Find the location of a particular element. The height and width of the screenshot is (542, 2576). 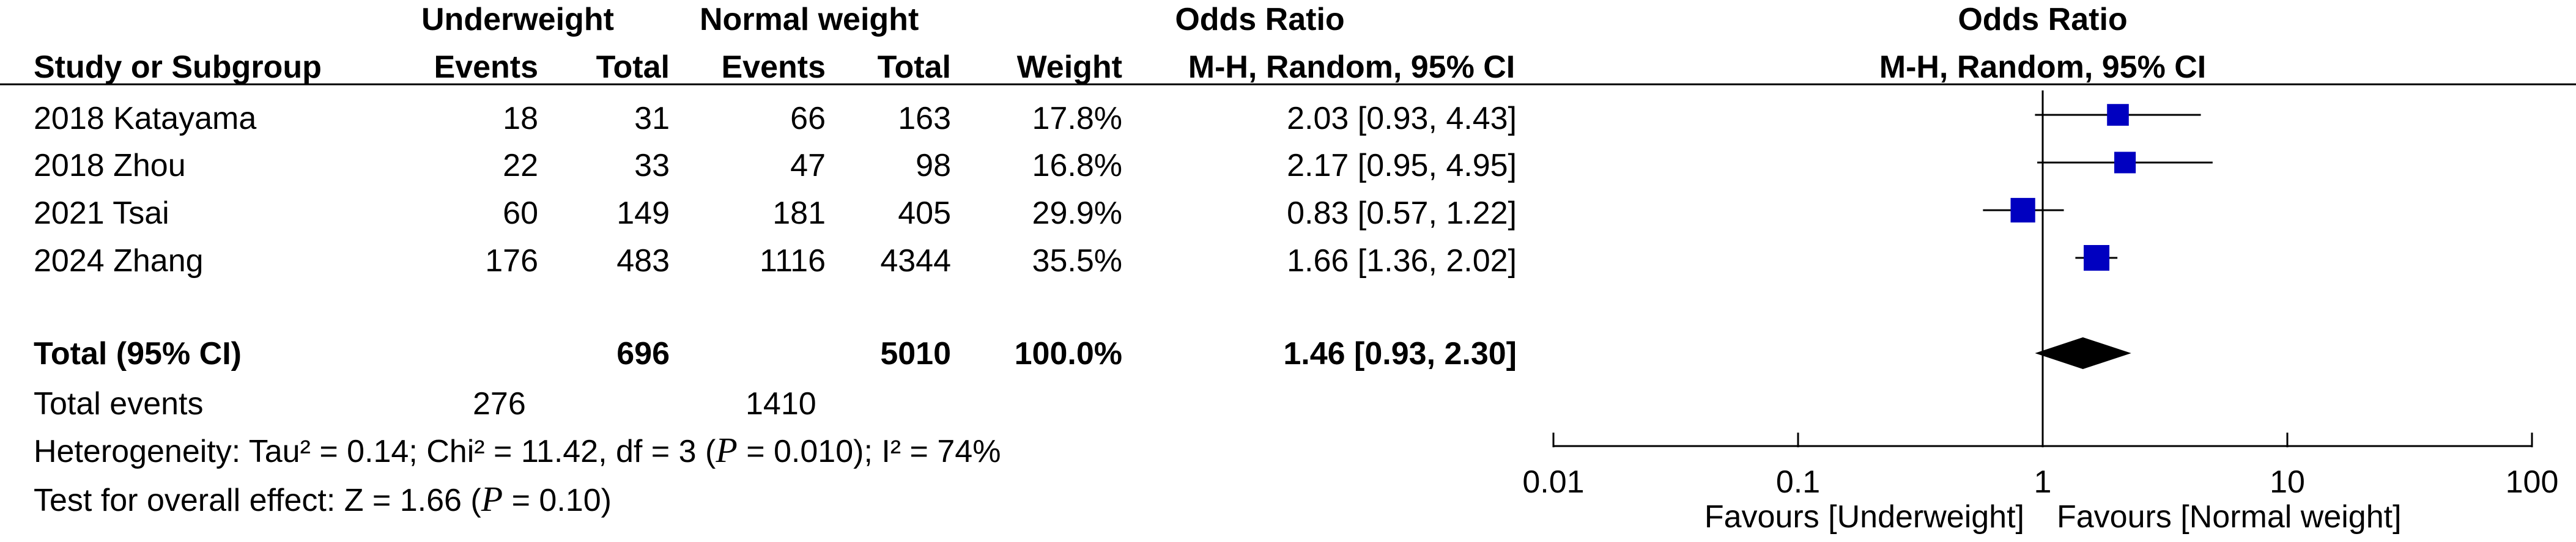

total-g2-total: 5010 is located at coordinates (915, 354).